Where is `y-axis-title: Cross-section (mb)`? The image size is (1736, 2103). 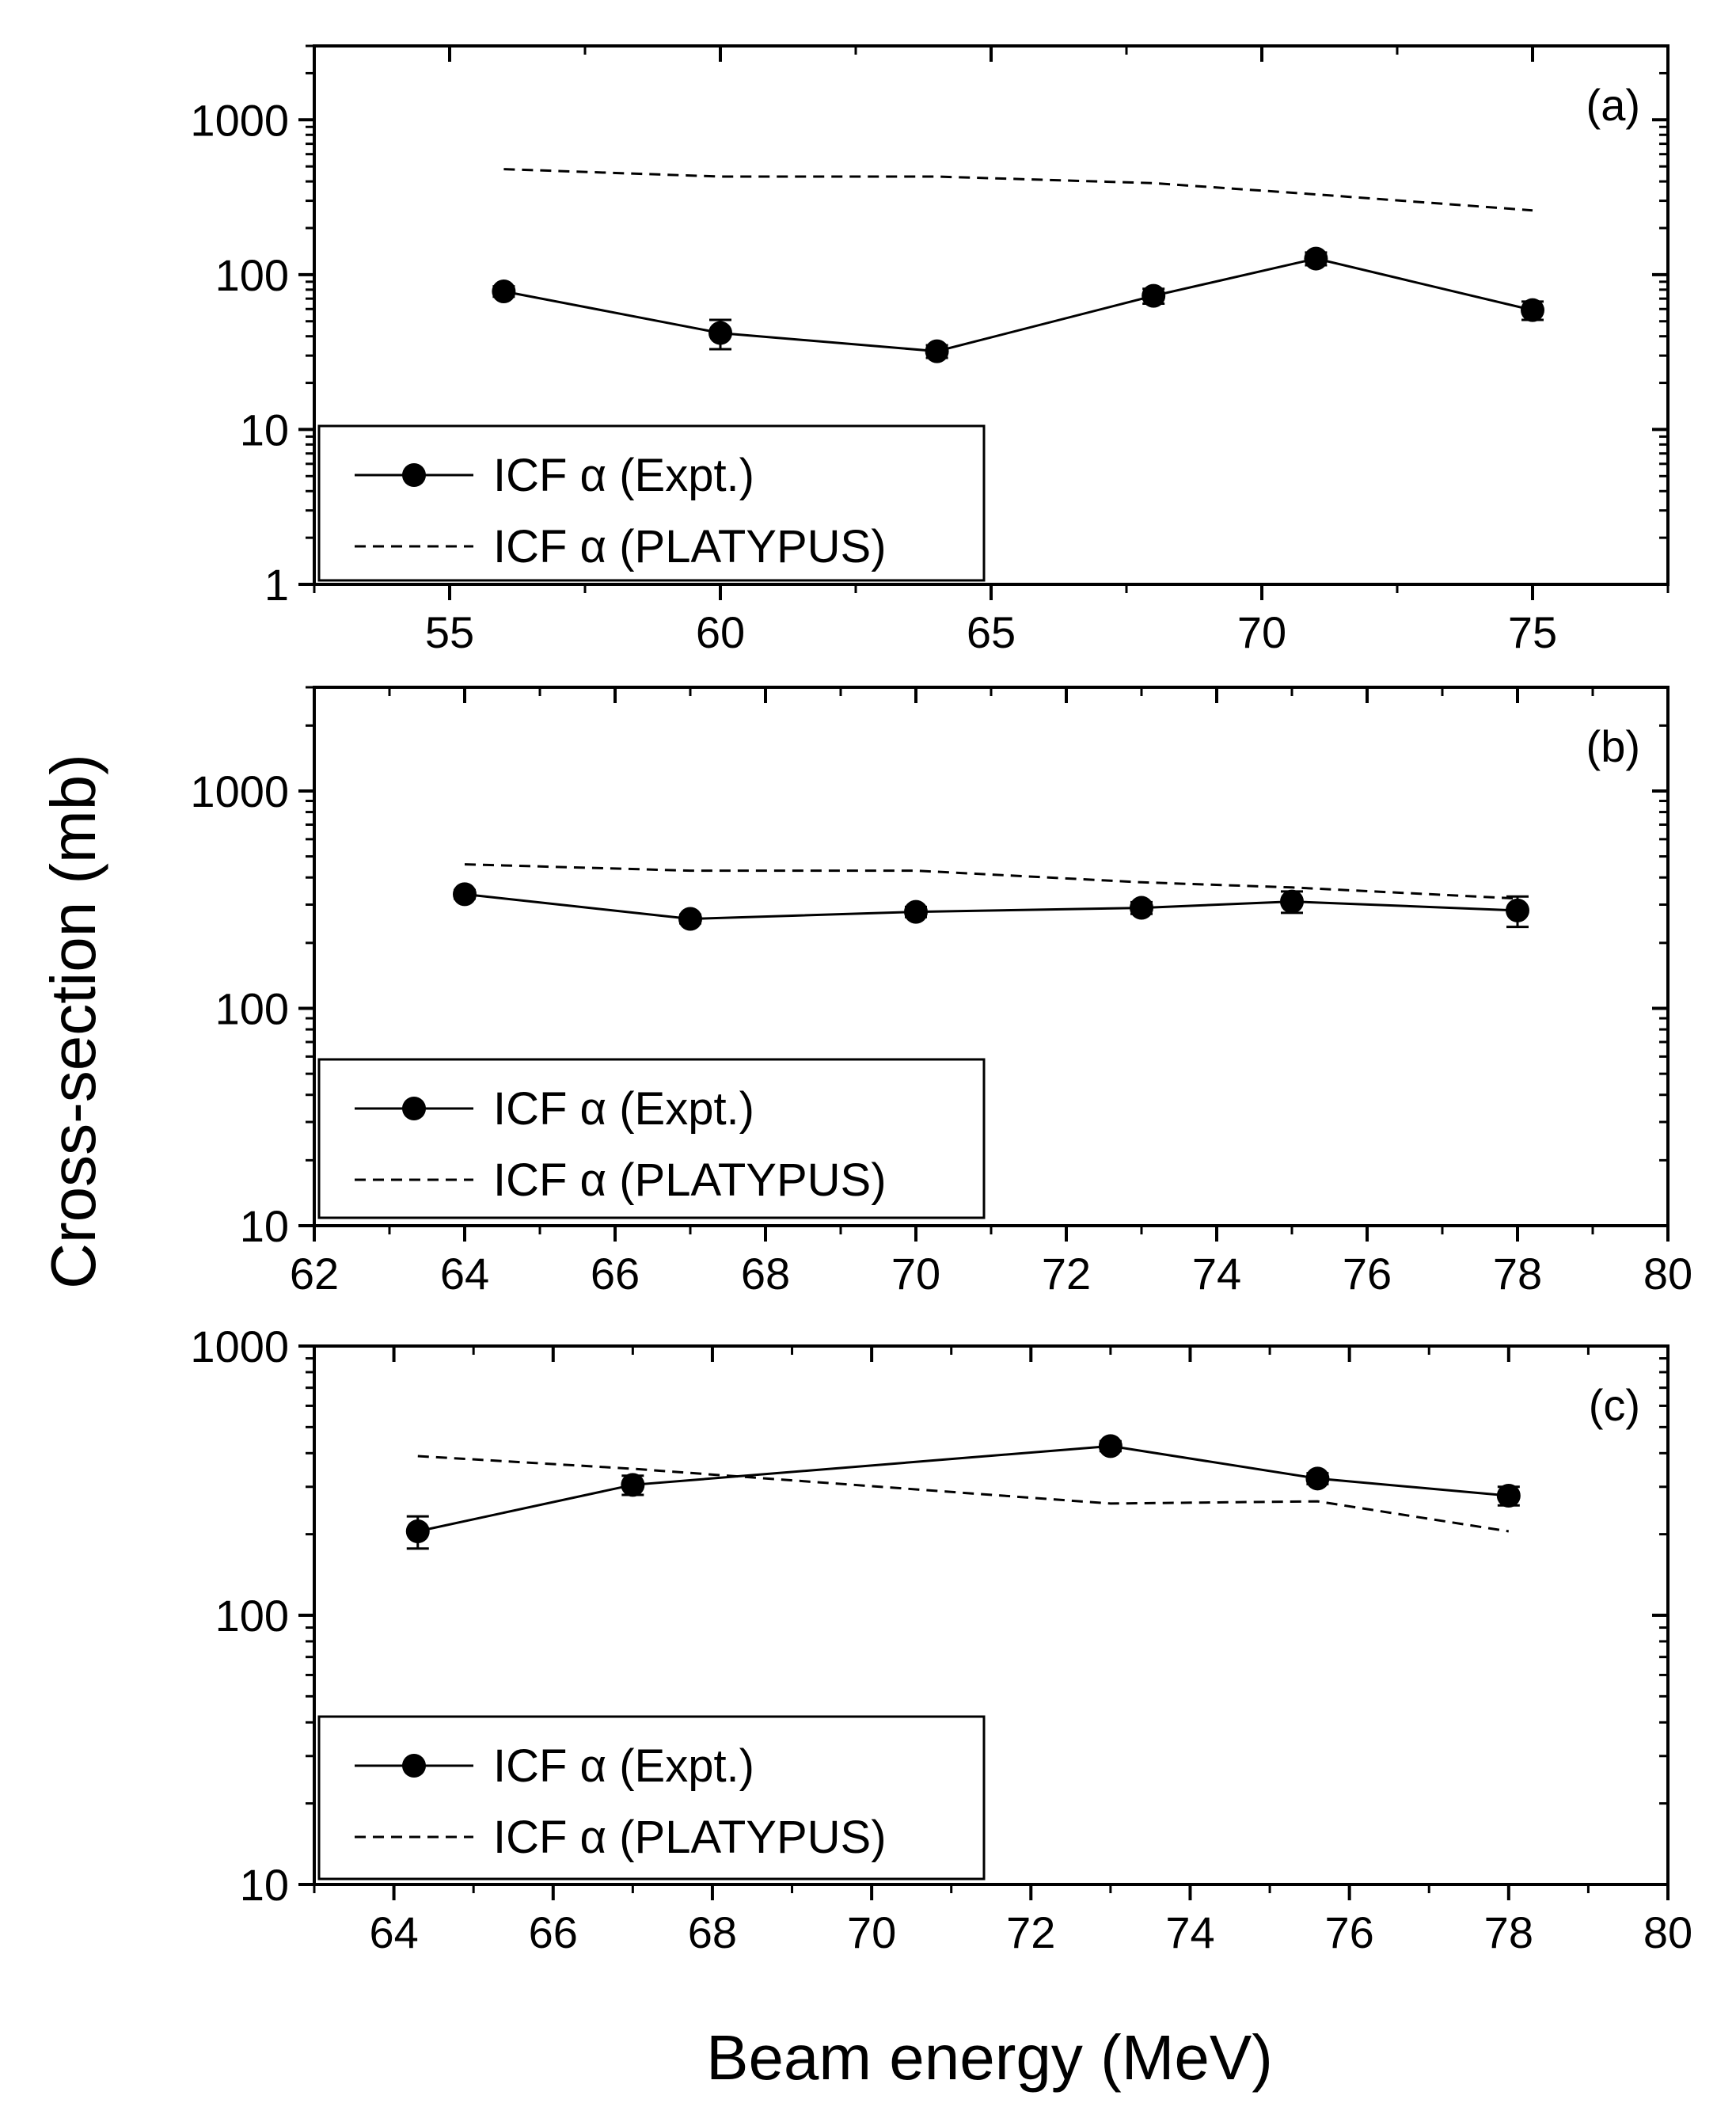 y-axis-title: Cross-section (mb) is located at coordinates (73, 1021).